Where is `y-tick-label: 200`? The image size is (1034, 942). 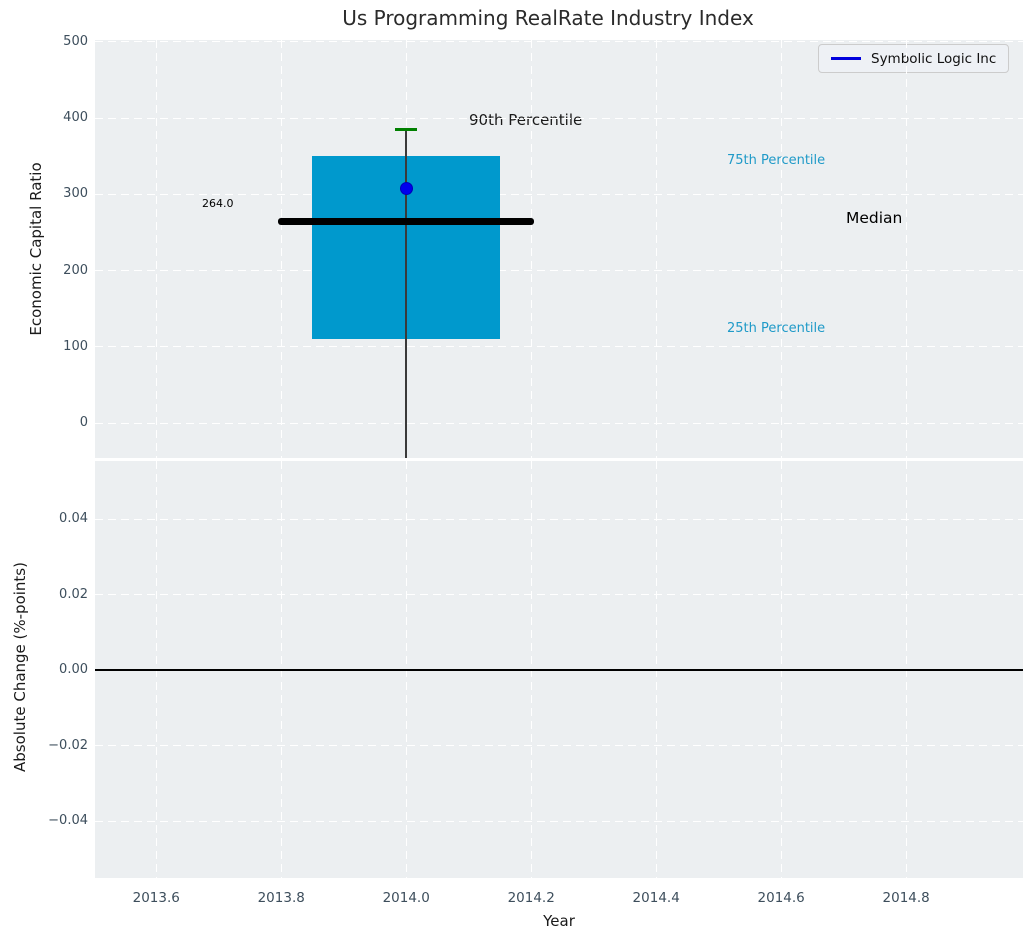 y-tick-label: 200 is located at coordinates (75, 270).